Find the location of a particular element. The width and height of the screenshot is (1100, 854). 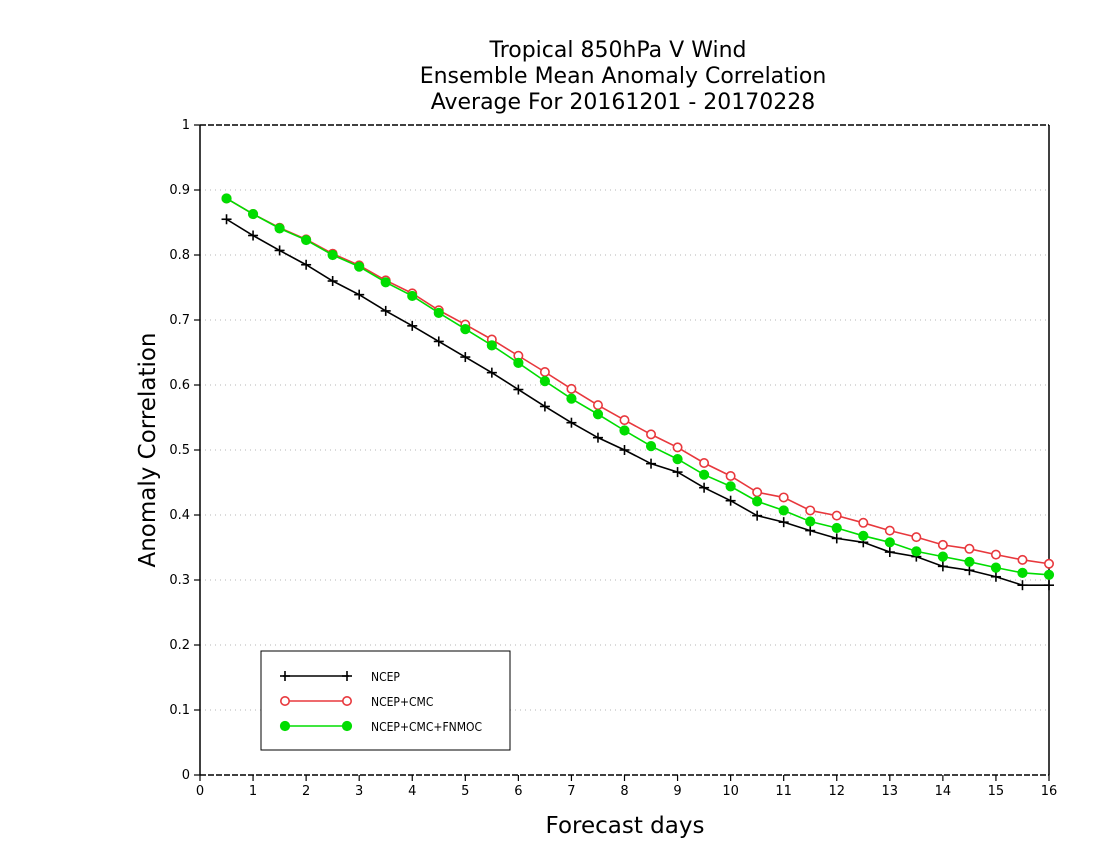

chart-title-line-3: Average For 20161201 - 20170228 is located at coordinates (623, 102).